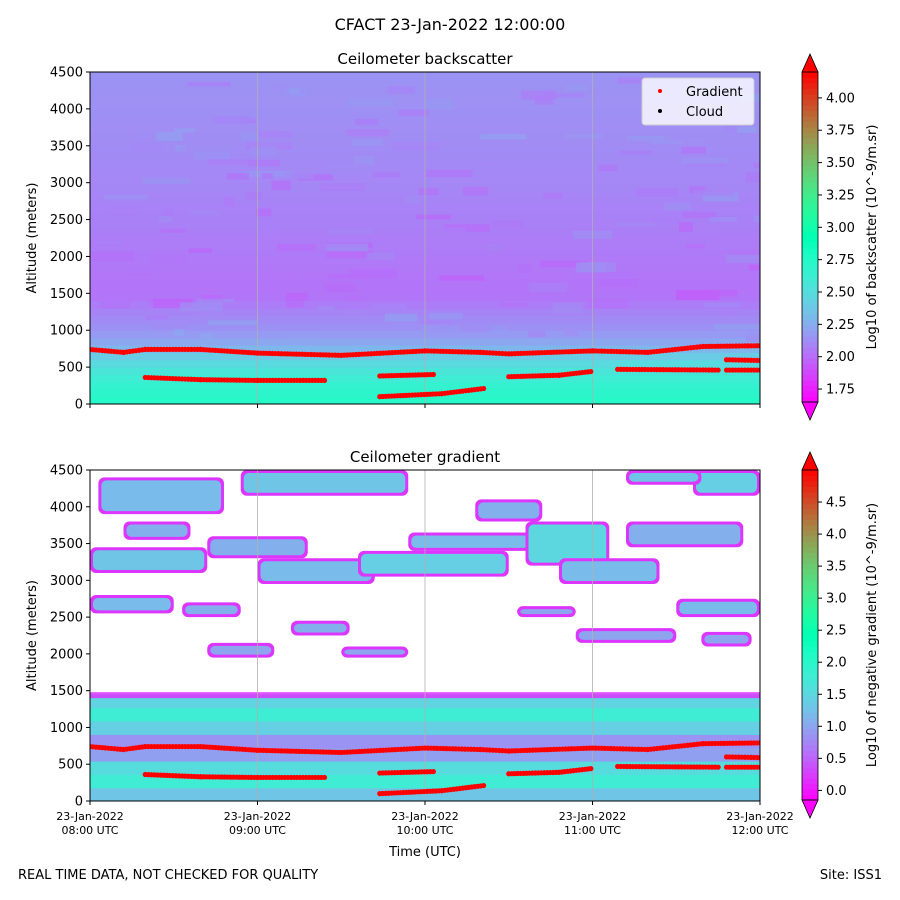 The width and height of the screenshot is (900, 900). What do you see at coordinates (66, 294) in the screenshot?
I see `y-tick-label: 1500` at bounding box center [66, 294].